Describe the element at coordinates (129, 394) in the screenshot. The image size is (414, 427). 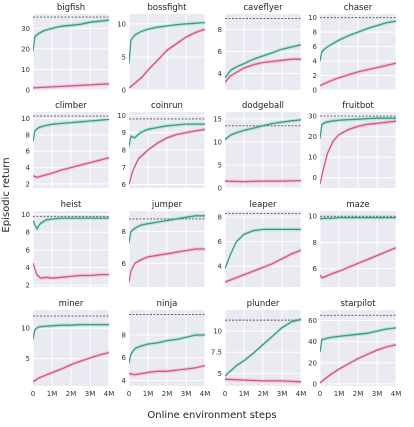
I see `x-tick-label: 0` at that location.